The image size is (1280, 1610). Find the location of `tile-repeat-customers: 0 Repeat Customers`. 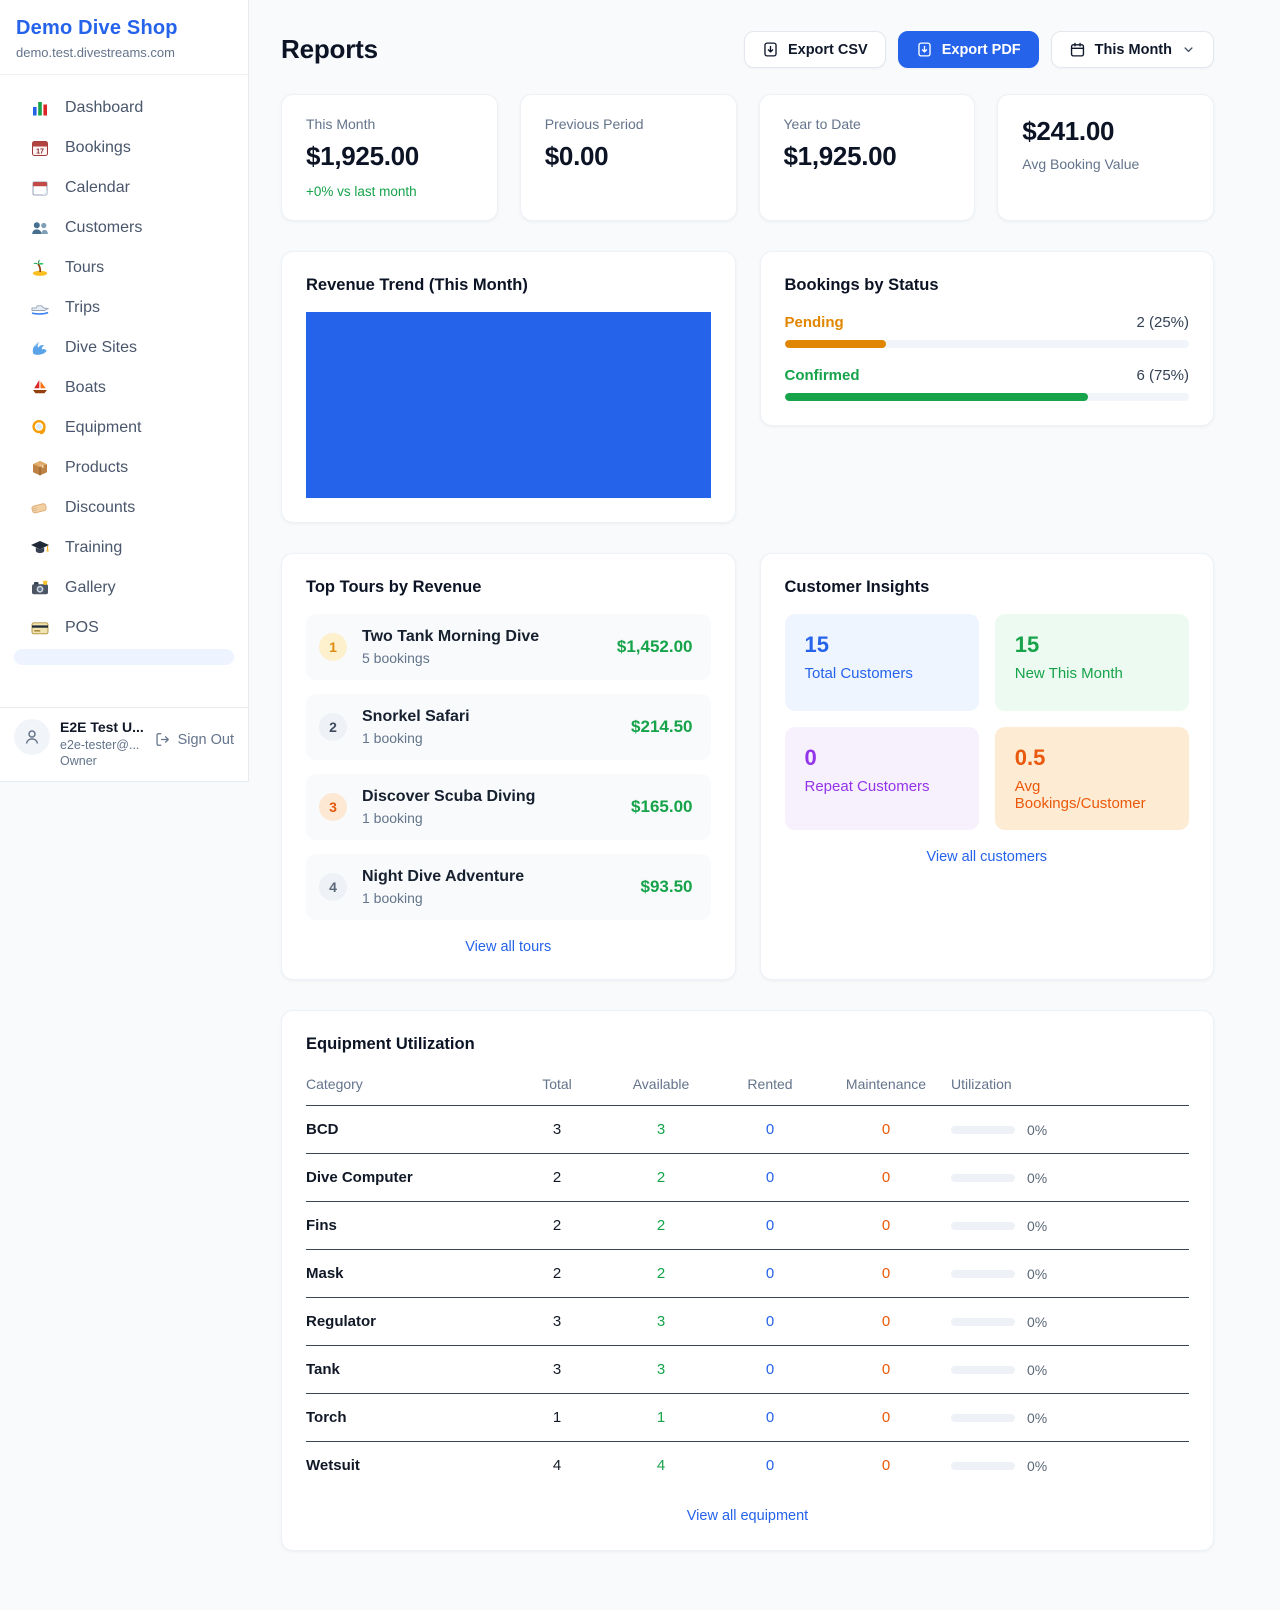

tile-repeat-customers: 0 Repeat Customers is located at coordinates (881, 778).